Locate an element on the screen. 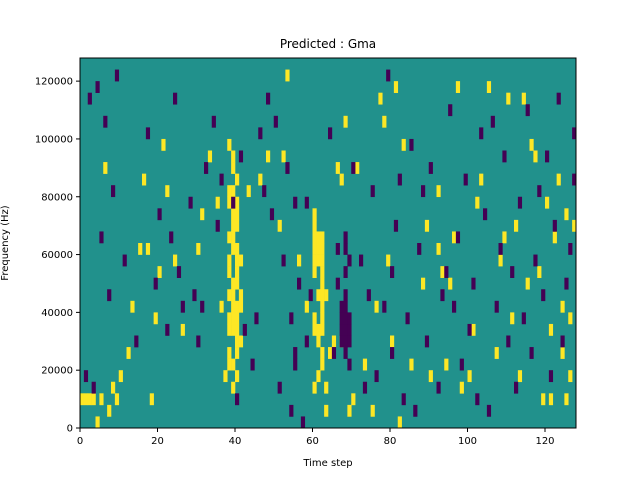 The width and height of the screenshot is (640, 480). x-axis: 0 20 40 60 80 100 120 is located at coordinates (316, 437).